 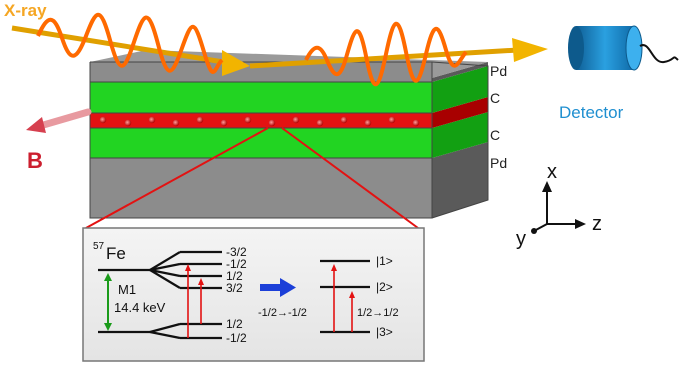 What do you see at coordinates (99, 246) in the screenshot?
I see `isotope-mass: 57` at bounding box center [99, 246].